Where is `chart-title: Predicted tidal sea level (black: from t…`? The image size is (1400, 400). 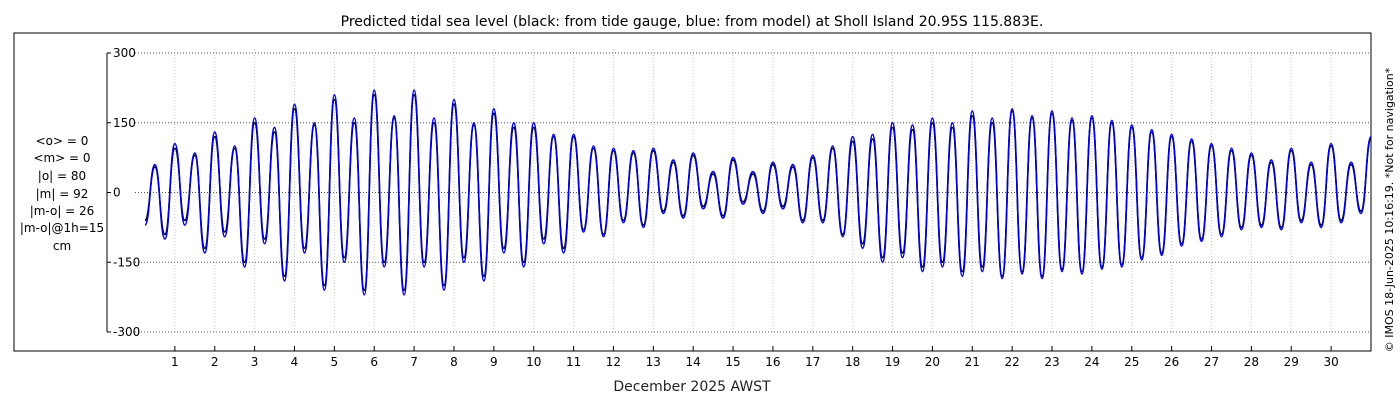 chart-title: Predicted tidal sea level (black: from t… is located at coordinates (692, 22).